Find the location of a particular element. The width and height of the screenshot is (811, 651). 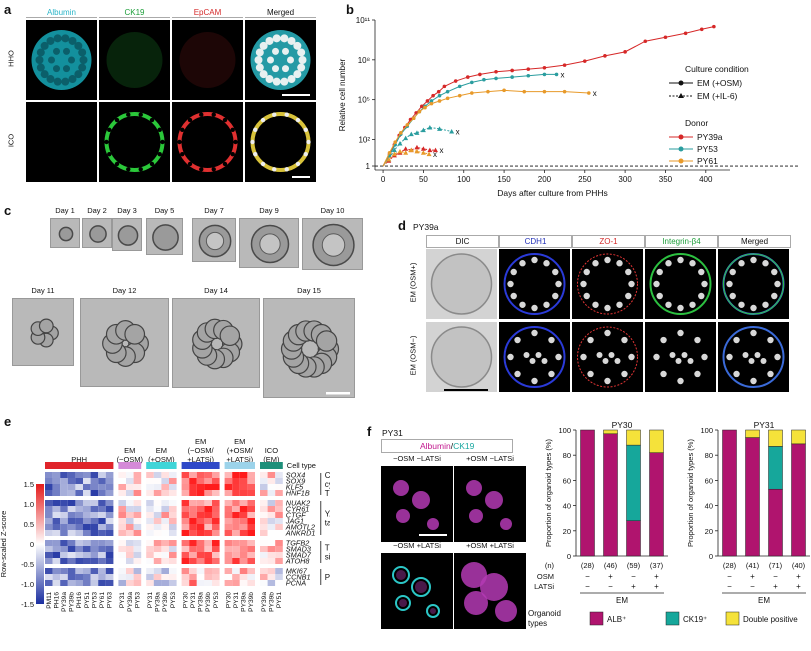

n-label: (59) is located at coordinates (634, 565).